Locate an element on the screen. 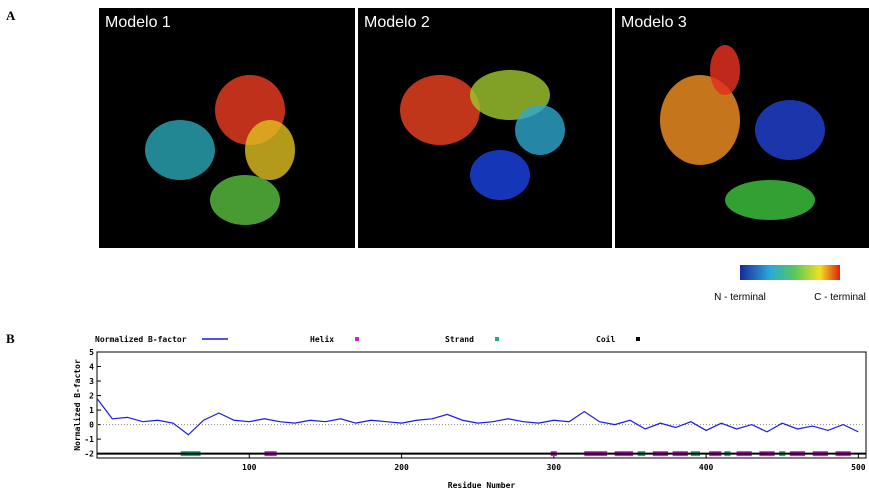  x-tick-label: 300 is located at coordinates (554, 467).